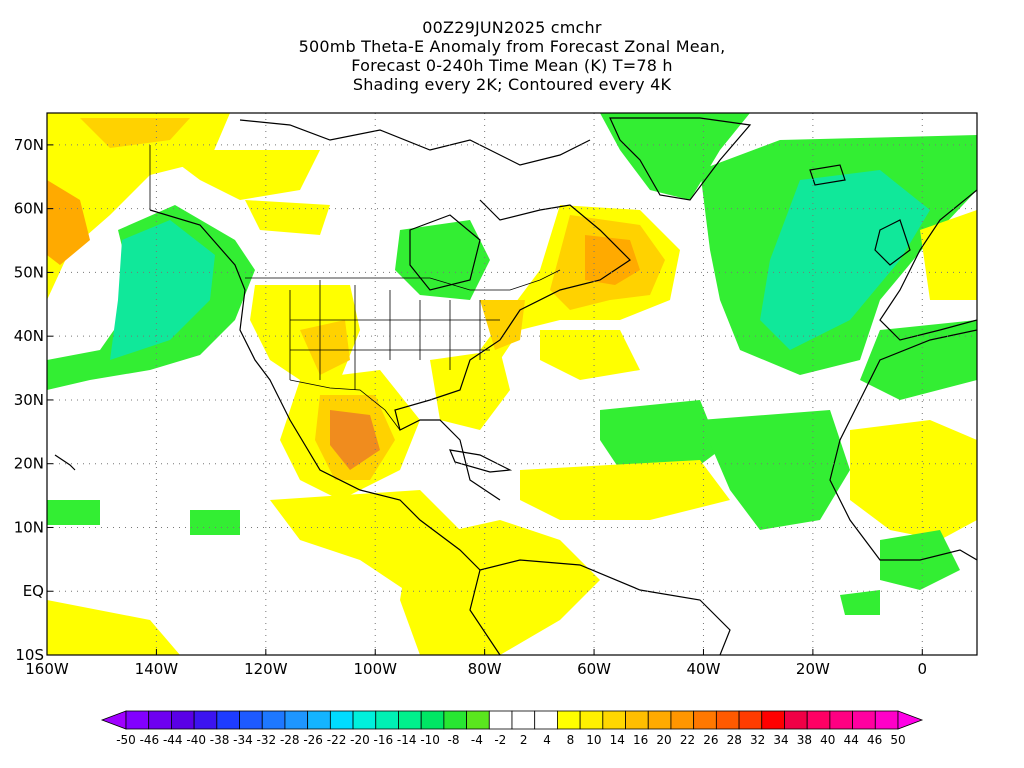 This screenshot has height=768, width=1024. I want to click on colorbar-min-arrow, so click(113, 720).